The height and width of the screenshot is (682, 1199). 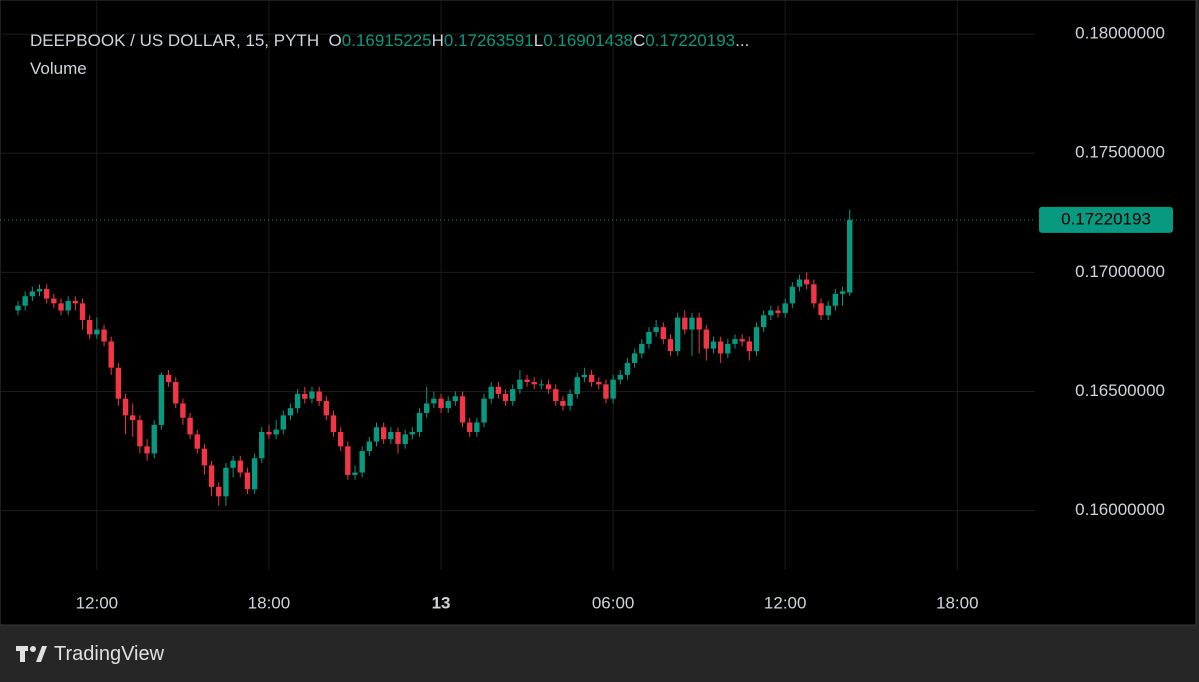 I want to click on x-tick-label: 06:00, so click(x=613, y=602).